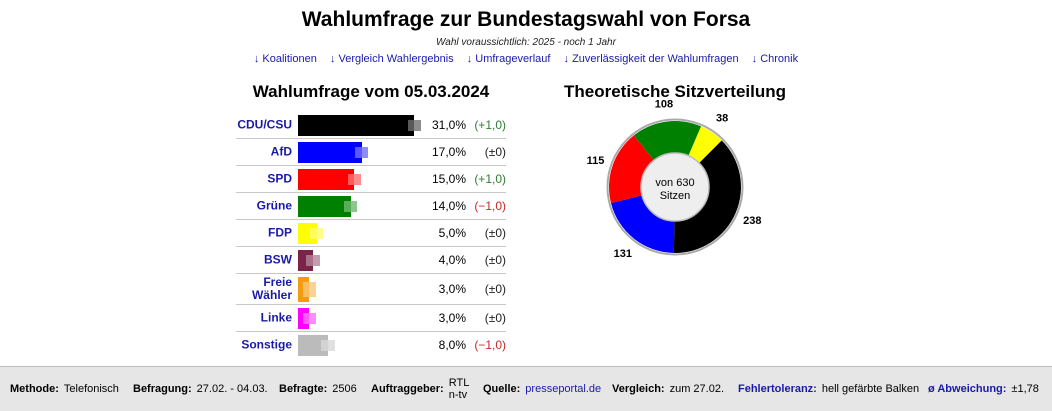 The height and width of the screenshot is (411, 1052). Describe the element at coordinates (452, 233) in the screenshot. I see `percent-label: 5,0%` at that location.